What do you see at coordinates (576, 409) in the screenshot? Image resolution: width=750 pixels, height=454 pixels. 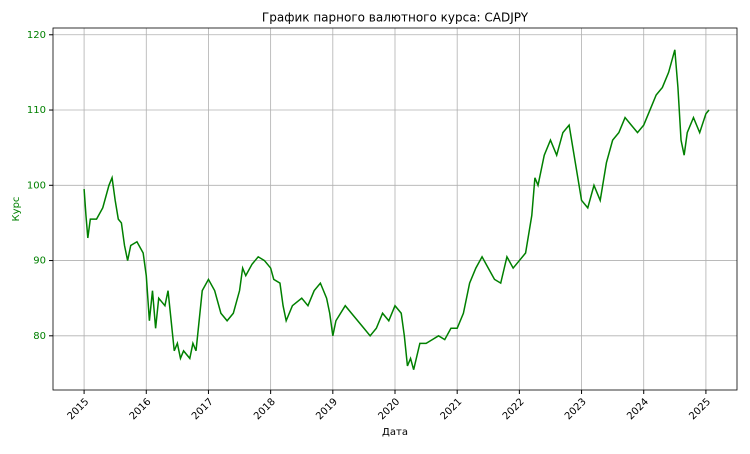 I see `x-tick-label: 2023` at bounding box center [576, 409].